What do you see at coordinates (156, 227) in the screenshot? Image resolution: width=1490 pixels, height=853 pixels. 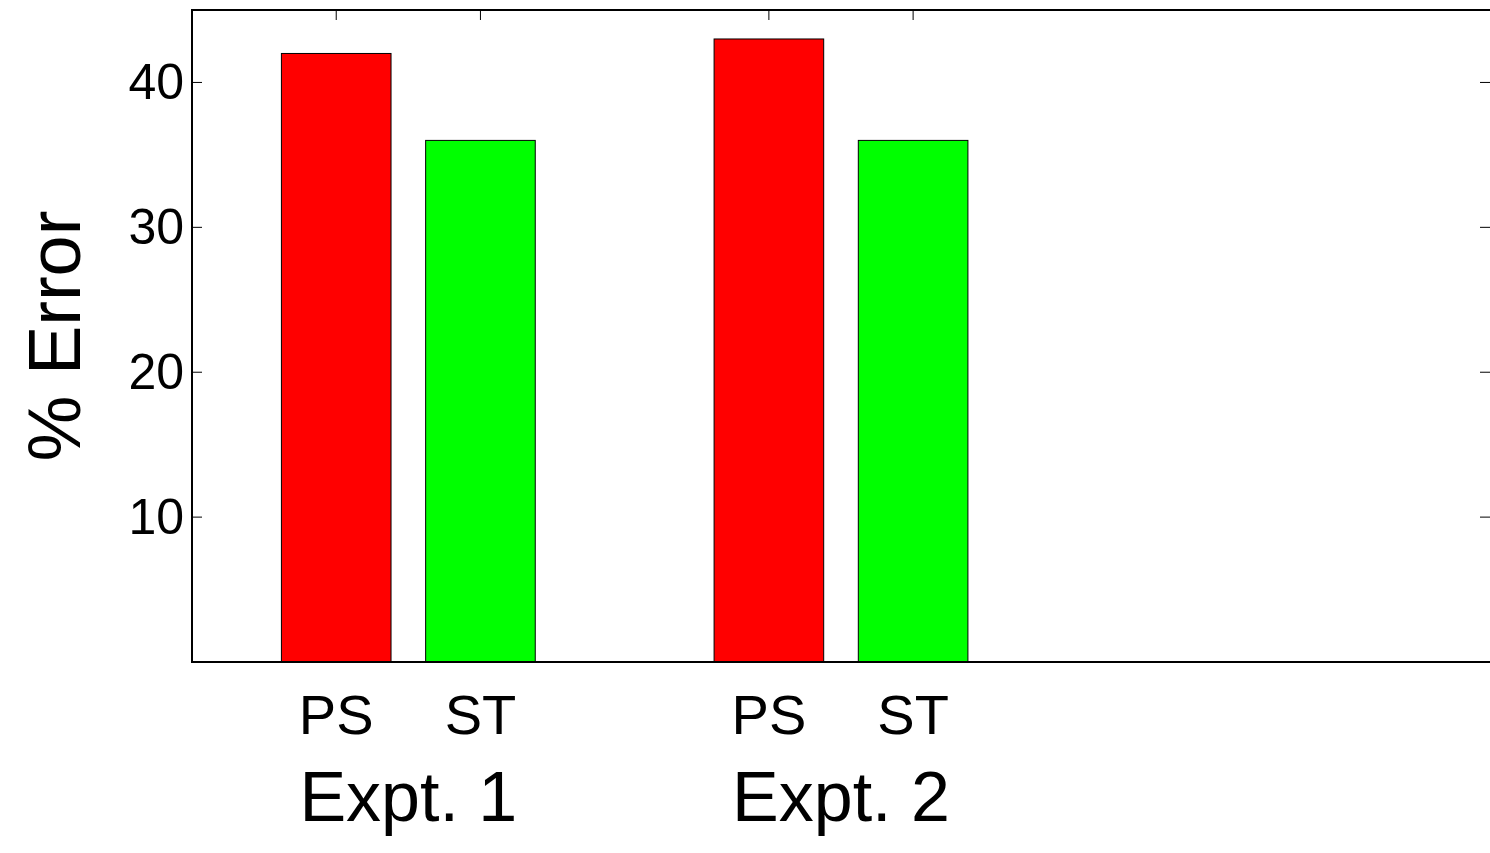 I see `y-tick-label: 30` at bounding box center [156, 227].